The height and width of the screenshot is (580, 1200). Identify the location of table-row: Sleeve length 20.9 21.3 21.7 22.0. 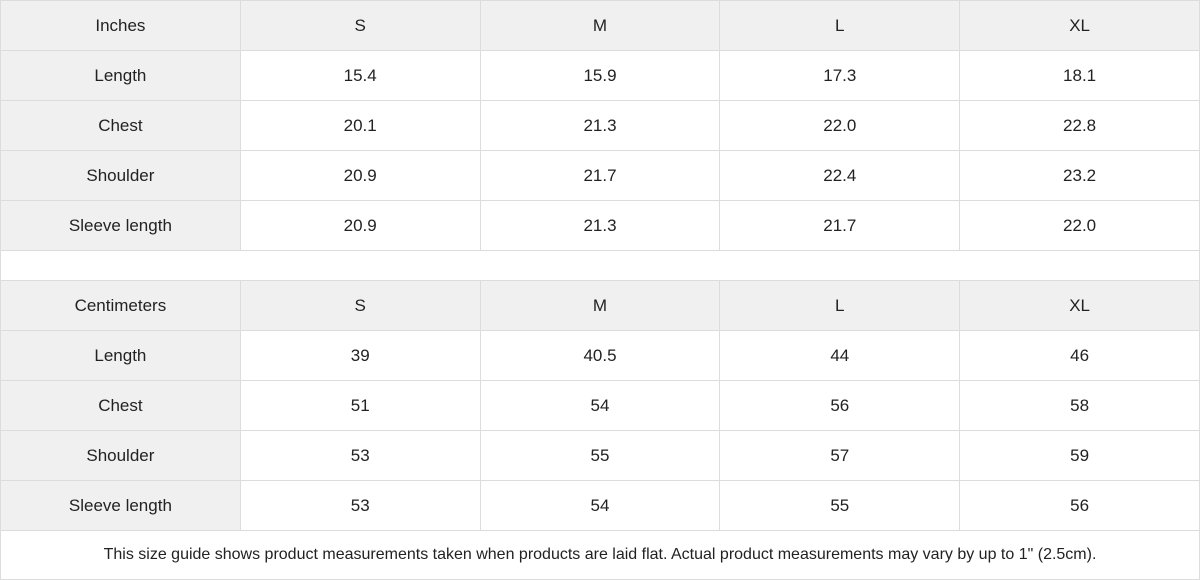
(600, 225).